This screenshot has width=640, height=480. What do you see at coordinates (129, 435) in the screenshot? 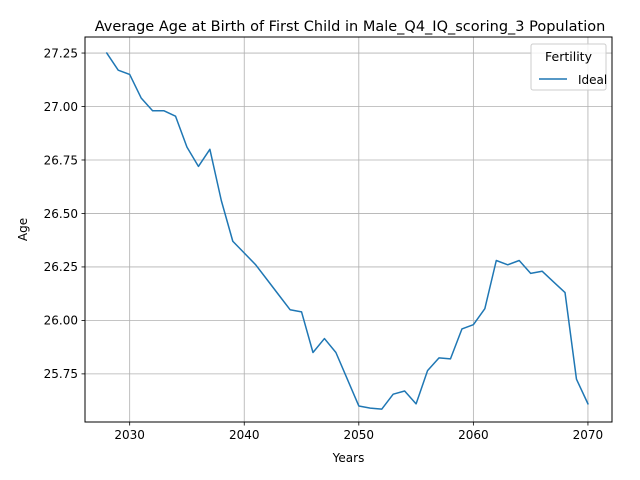
I see `x-tick-label: 2030` at bounding box center [129, 435].